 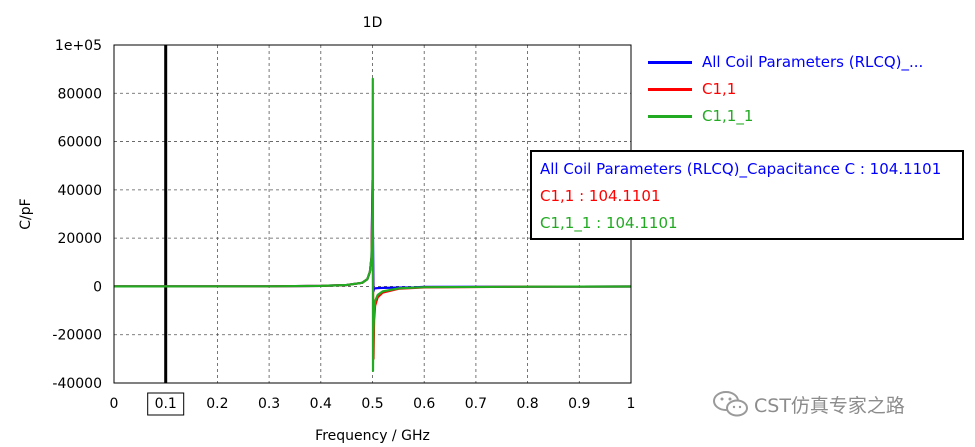 I want to click on y-tick-label: -40000, so click(x=77, y=384).